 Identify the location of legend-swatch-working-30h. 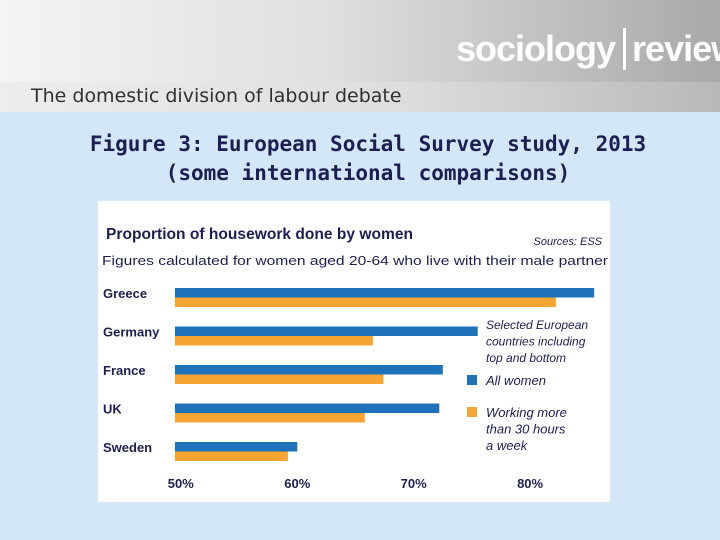
(472, 412).